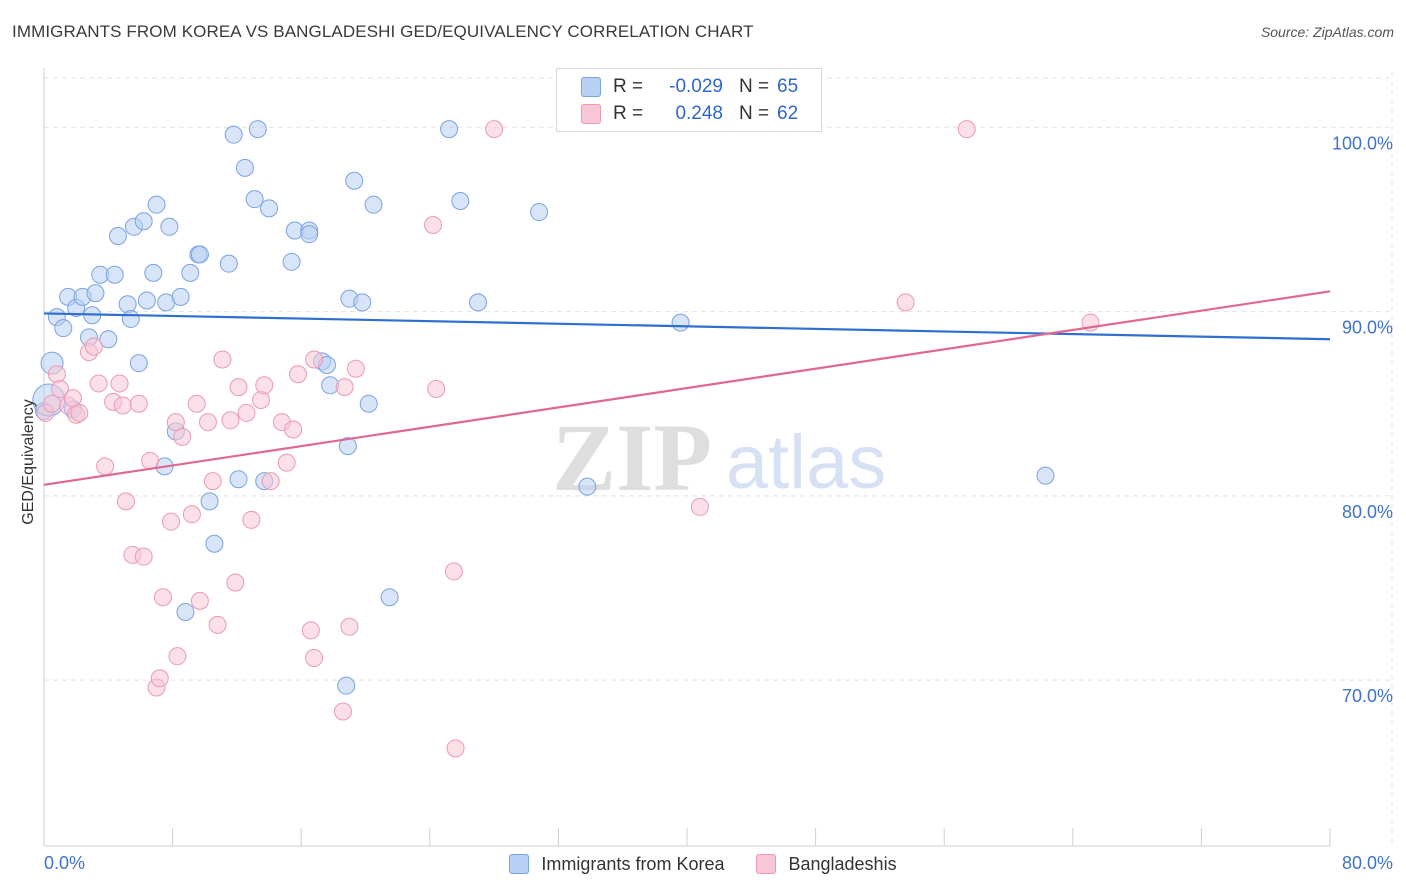  What do you see at coordinates (1367, 696) in the screenshot?
I see `y-tick-label: 70.0%` at bounding box center [1367, 696].